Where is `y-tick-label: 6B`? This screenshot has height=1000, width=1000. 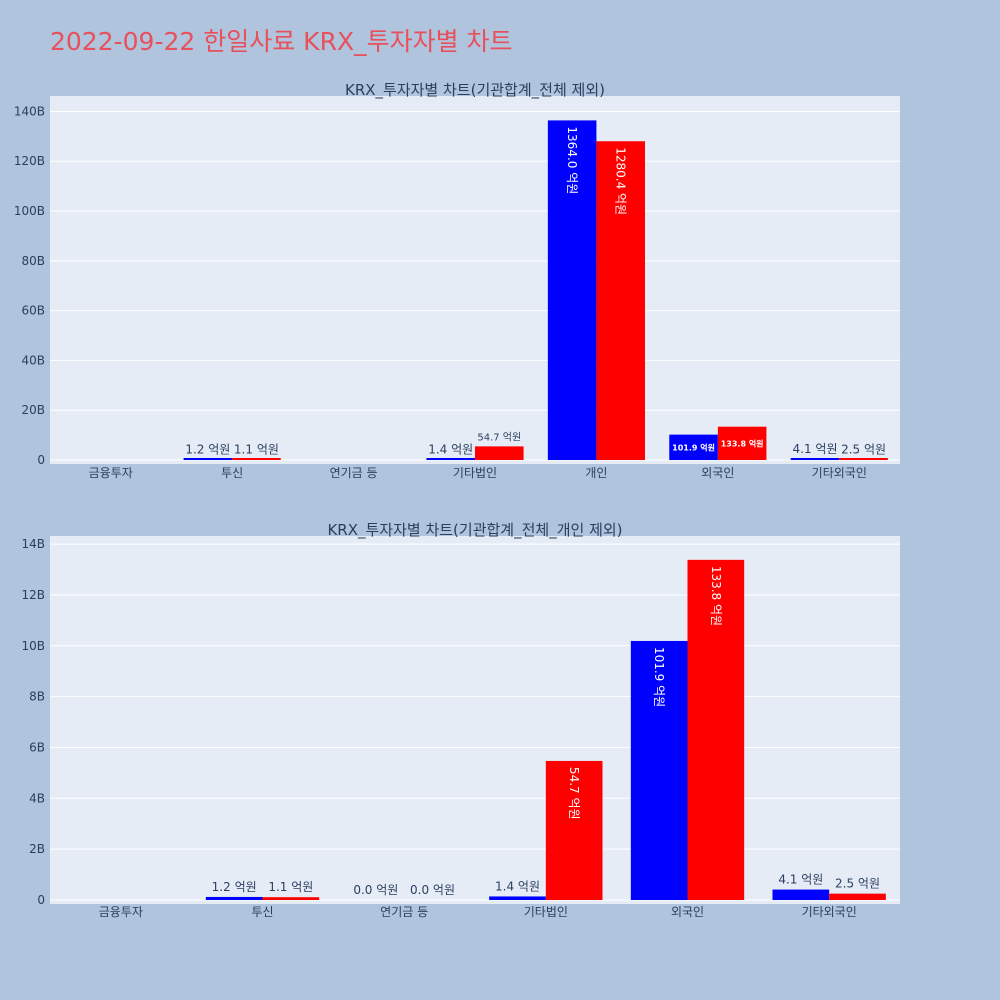 y-tick-label: 6B is located at coordinates (37, 747).